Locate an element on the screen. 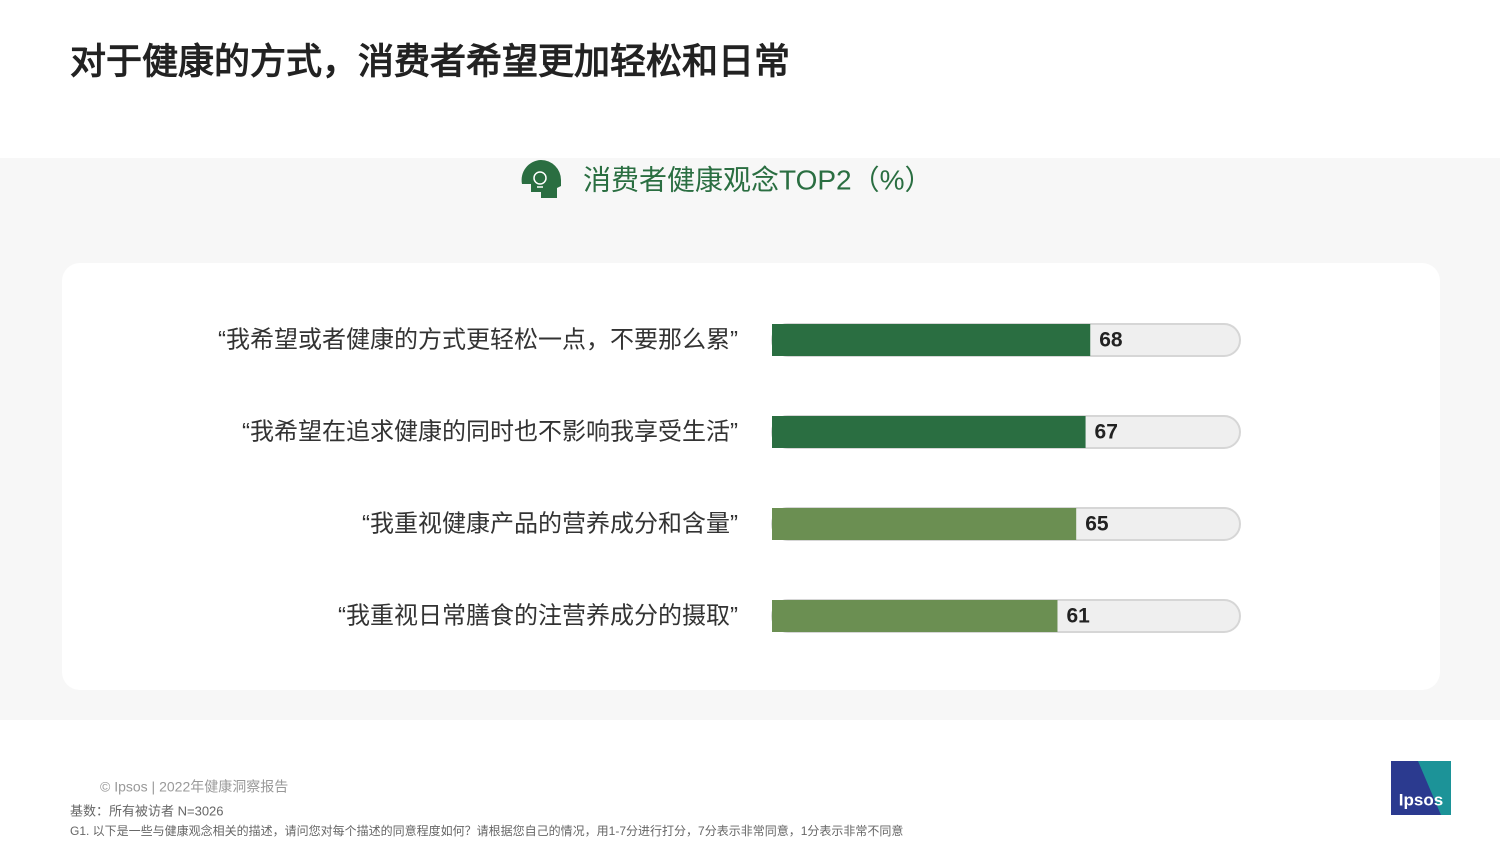  value-label: 68 is located at coordinates (1111, 340).